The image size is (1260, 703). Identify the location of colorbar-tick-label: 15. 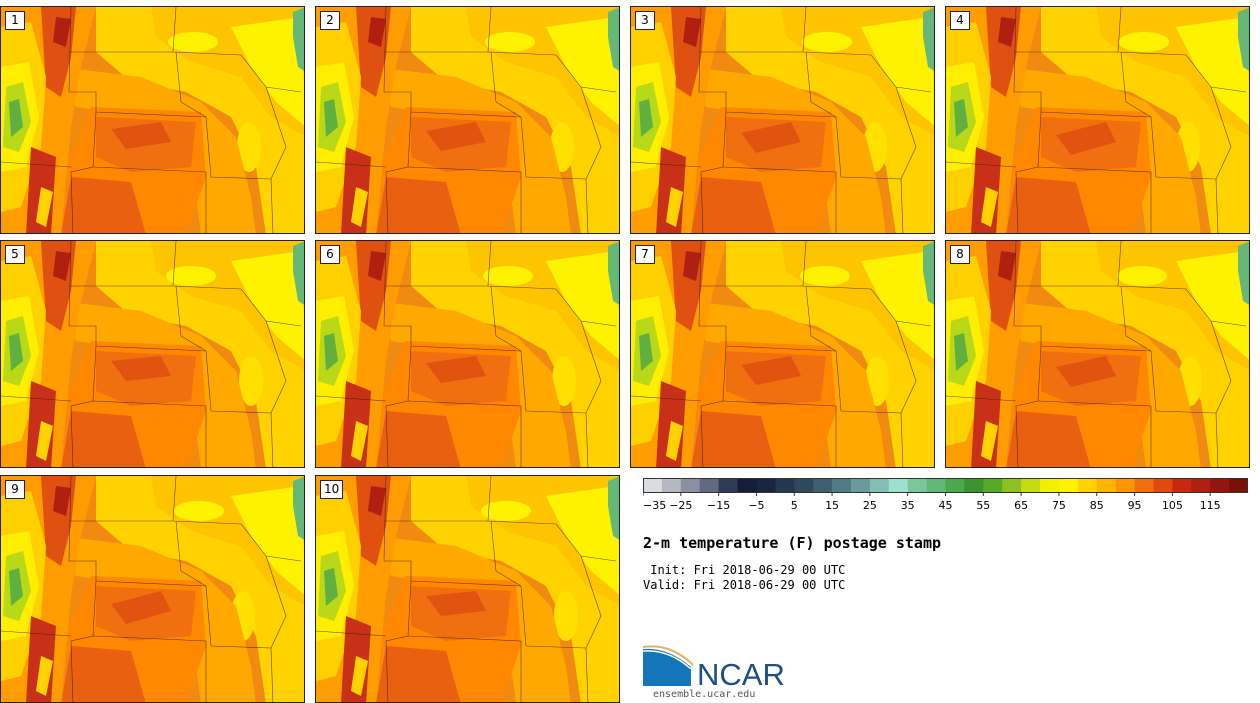
(832, 505).